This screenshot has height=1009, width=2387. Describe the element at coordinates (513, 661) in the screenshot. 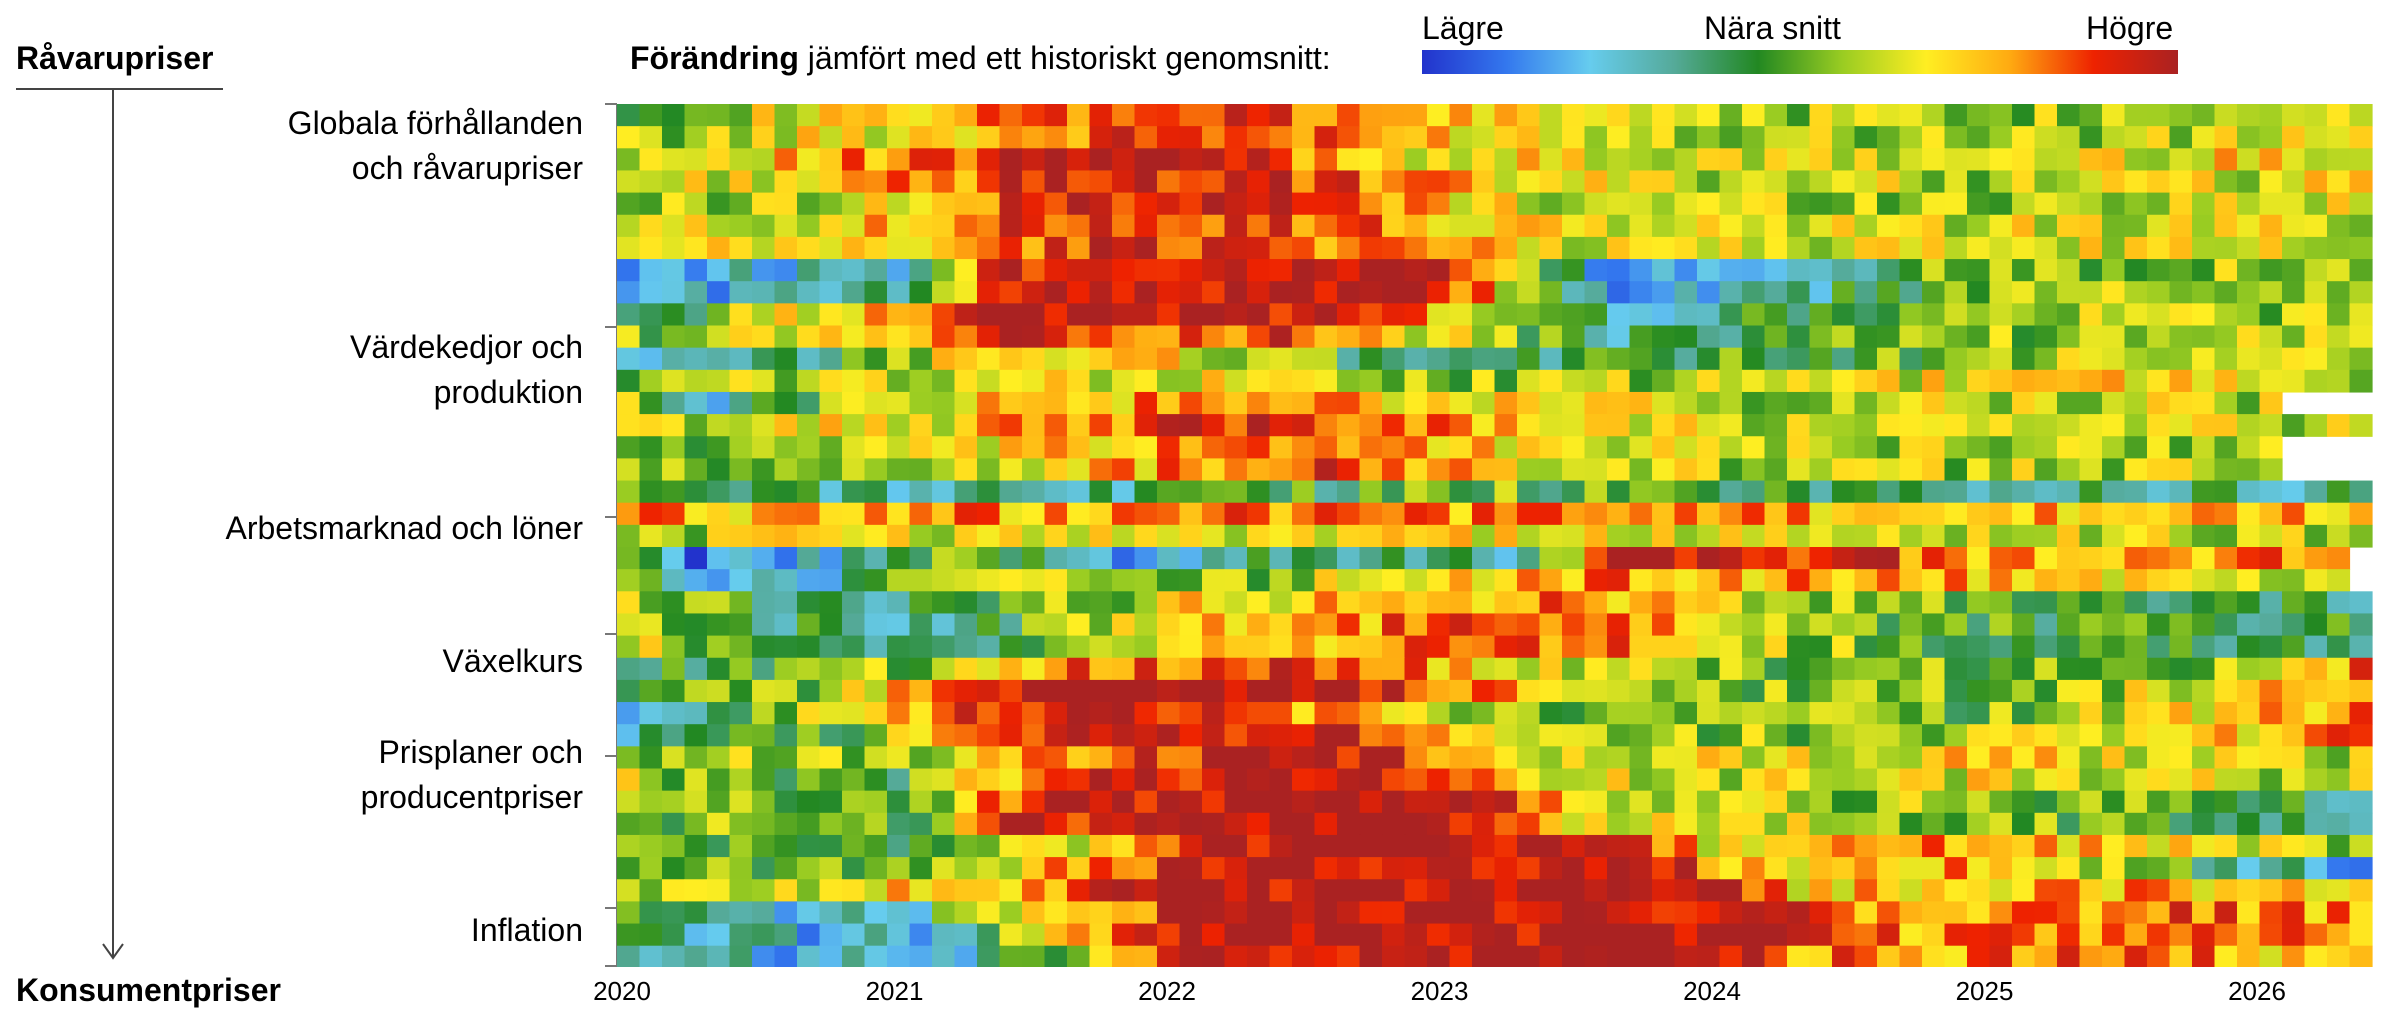

I see `row-group-label: Växelkurs` at that location.